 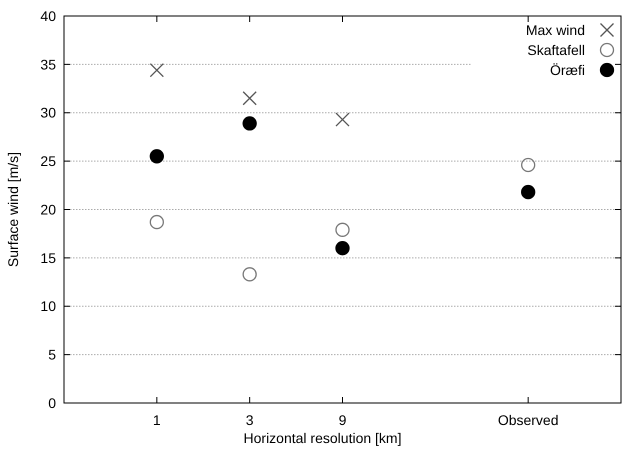 What do you see at coordinates (528, 420) in the screenshot?
I see `x-tick-label: Observed` at bounding box center [528, 420].